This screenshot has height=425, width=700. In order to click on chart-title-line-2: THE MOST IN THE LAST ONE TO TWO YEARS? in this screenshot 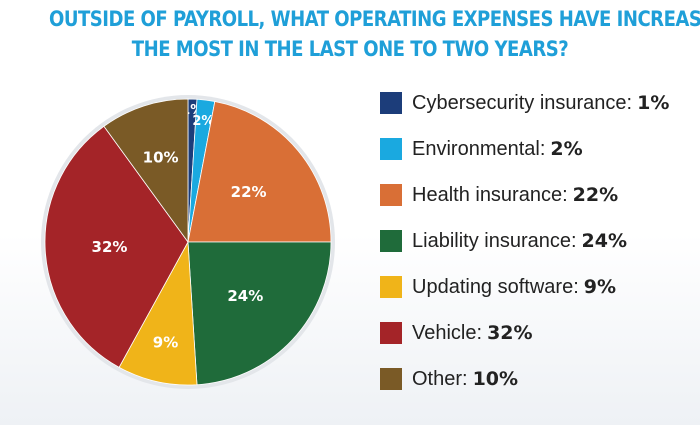, I will do `click(350, 49)`.